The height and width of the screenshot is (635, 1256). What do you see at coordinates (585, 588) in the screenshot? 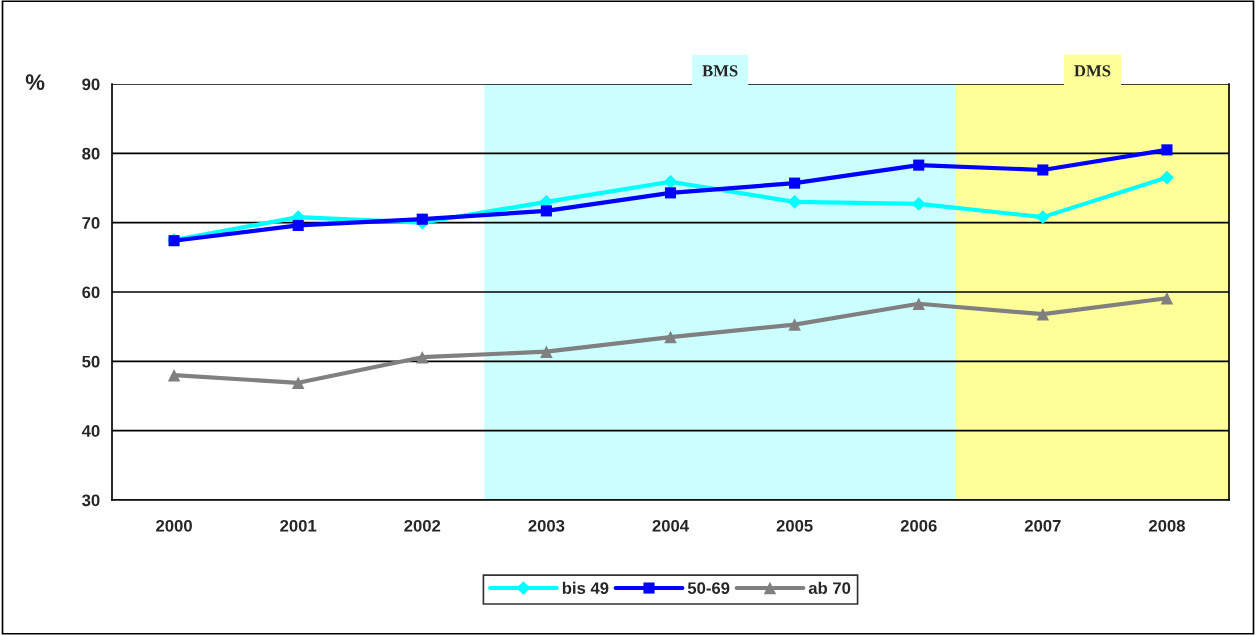
I see `legend-label: bis 49` at bounding box center [585, 588].